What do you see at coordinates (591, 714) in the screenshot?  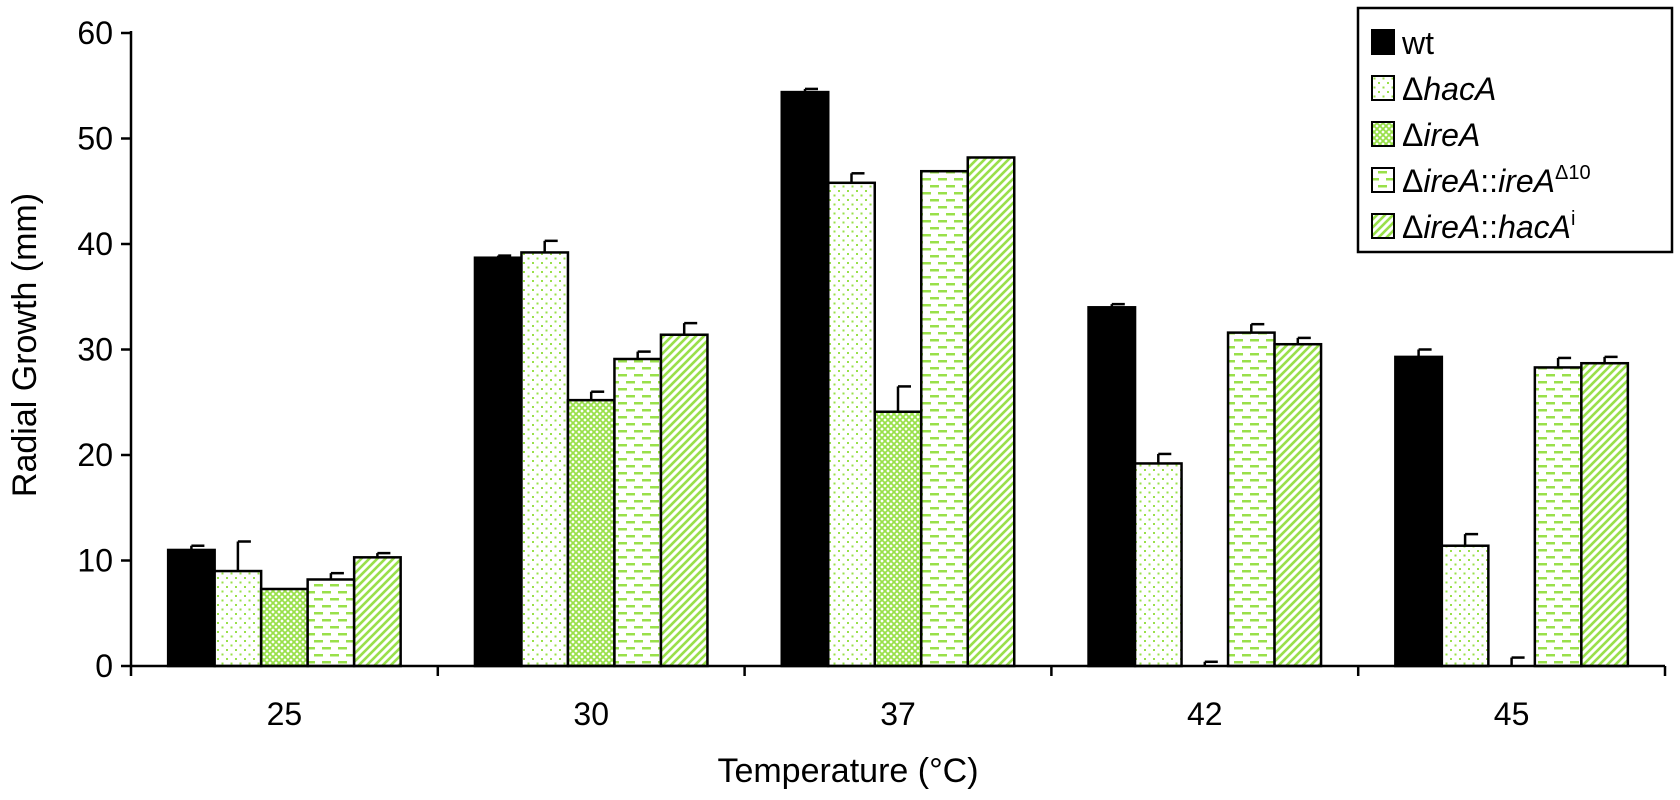 I see `x-tick-label-30: 30` at bounding box center [591, 714].